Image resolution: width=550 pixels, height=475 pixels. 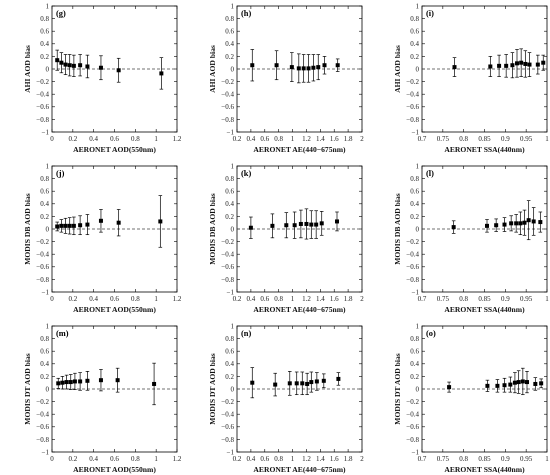 I want to click on x-tick-label: 1.6, so click(x=334, y=299).